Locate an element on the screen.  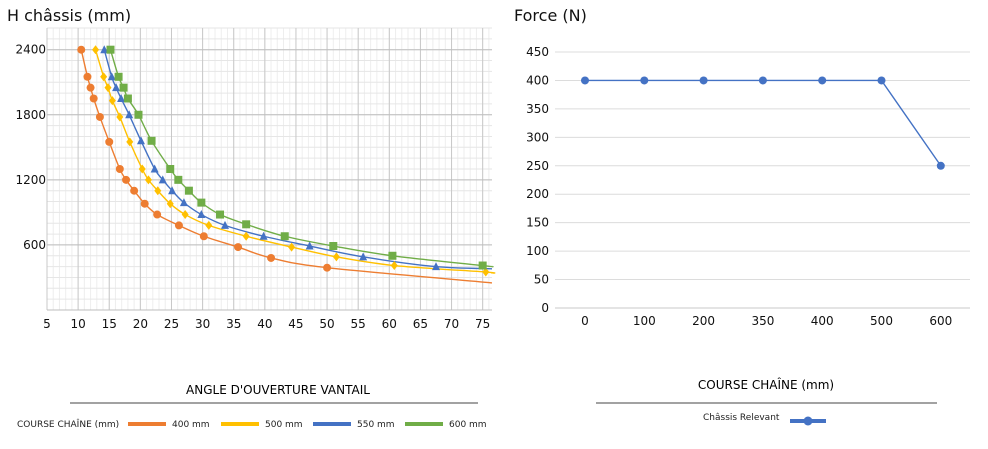
x-tick-label: 350 is located at coordinates (762, 321).